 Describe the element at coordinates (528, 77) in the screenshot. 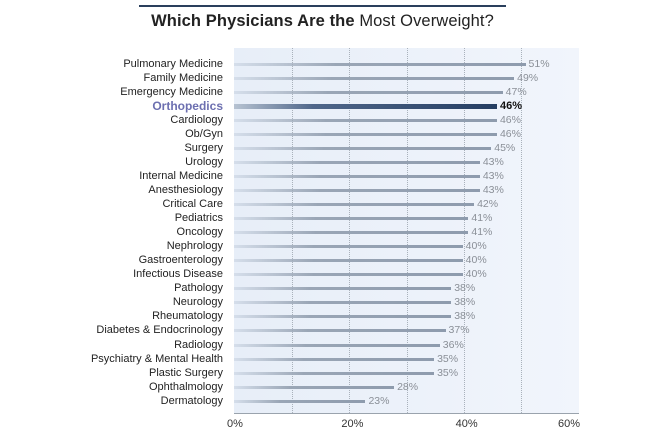

I see `value-label: 49%` at that location.